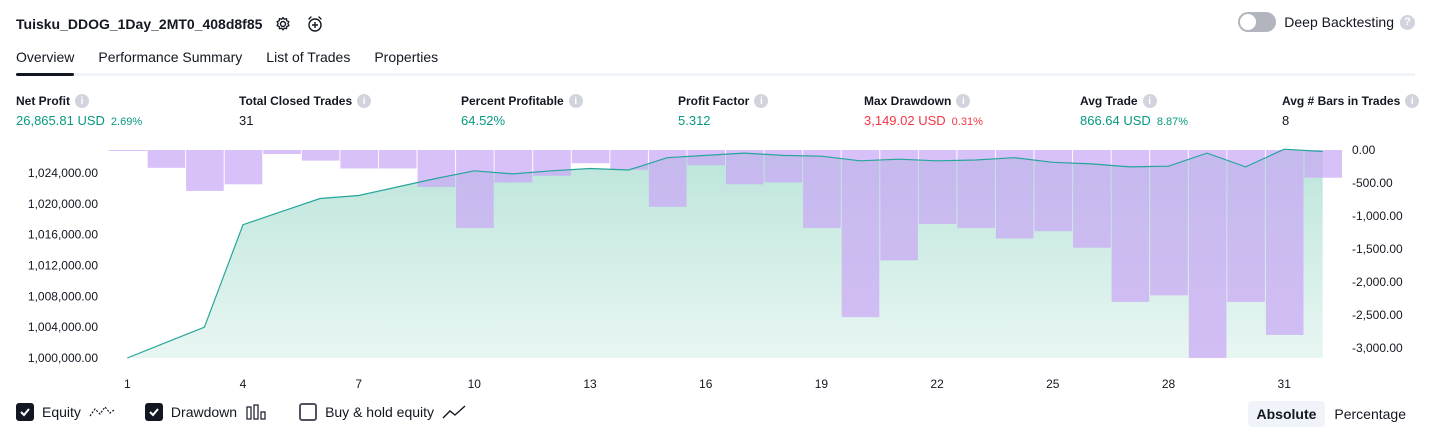  What do you see at coordinates (1351, 111) in the screenshot?
I see `metric-avg-bars: Avg # Bars in Trades i 8` at bounding box center [1351, 111].